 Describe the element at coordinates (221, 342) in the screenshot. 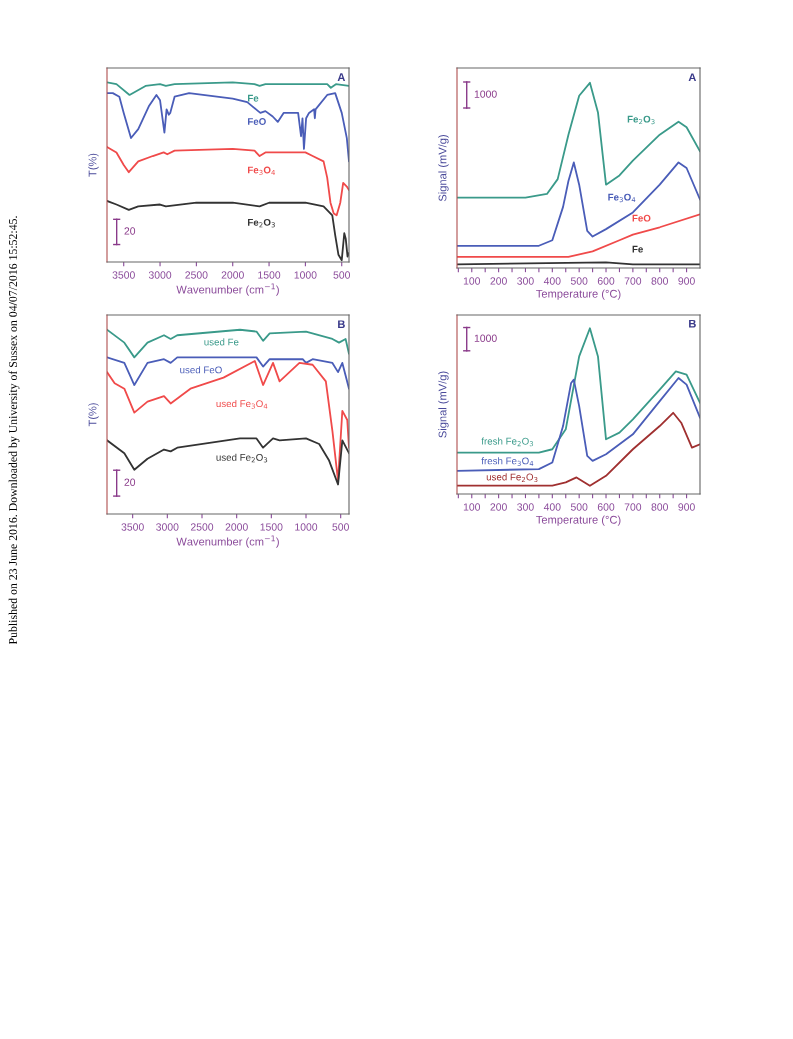

I see `series-label: used Fe` at that location.